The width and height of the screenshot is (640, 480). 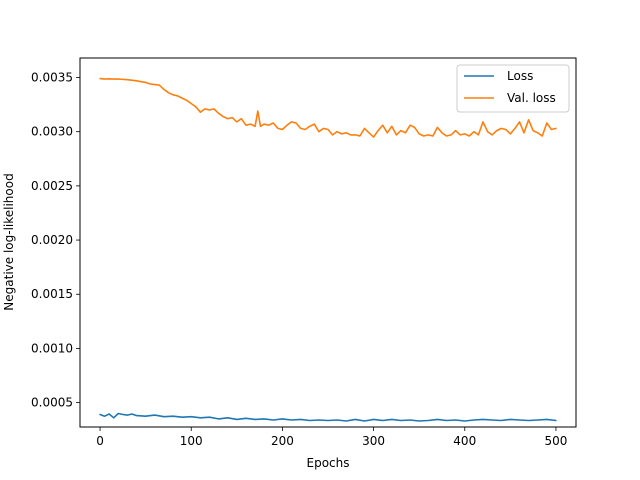 I want to click on y-tick-label: 0.0015, so click(x=52, y=294).